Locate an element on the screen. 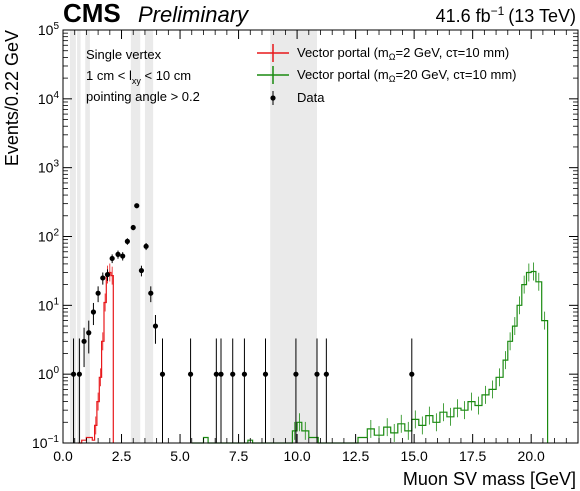  luminosity-label: 41.6 fb−1 (13 TeV) is located at coordinates (506, 15).